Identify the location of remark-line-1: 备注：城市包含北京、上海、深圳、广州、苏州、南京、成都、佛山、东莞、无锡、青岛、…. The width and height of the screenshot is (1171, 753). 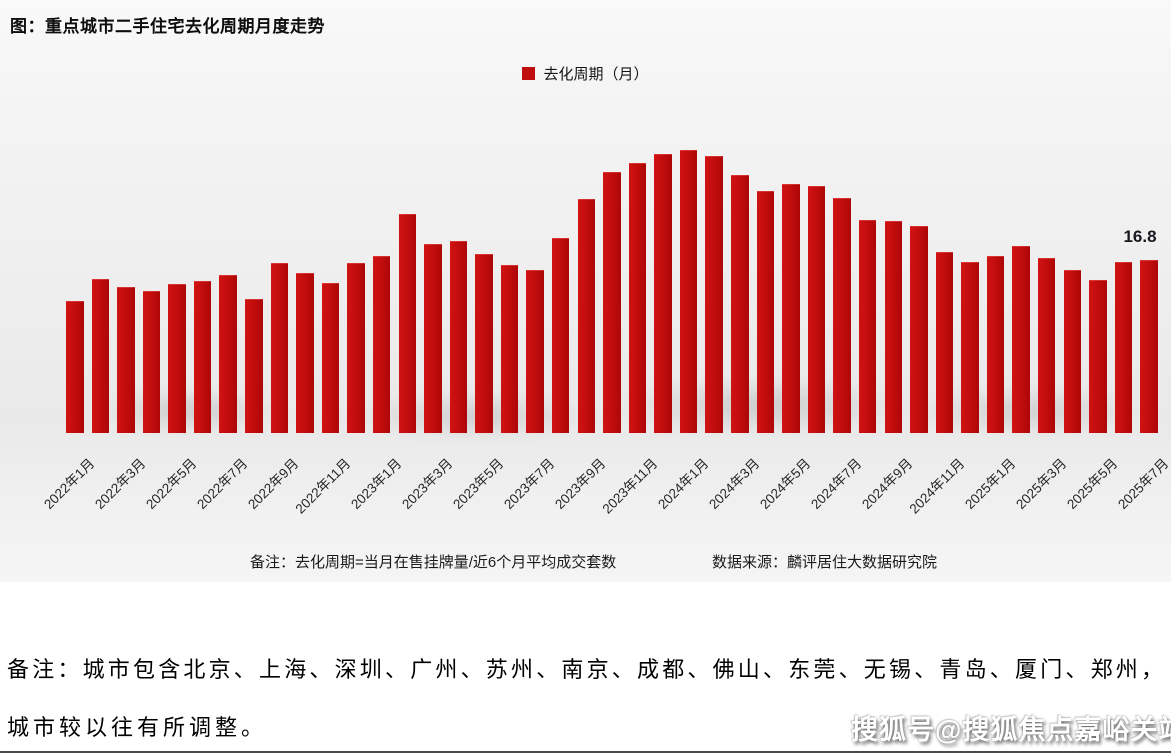
(585, 669).